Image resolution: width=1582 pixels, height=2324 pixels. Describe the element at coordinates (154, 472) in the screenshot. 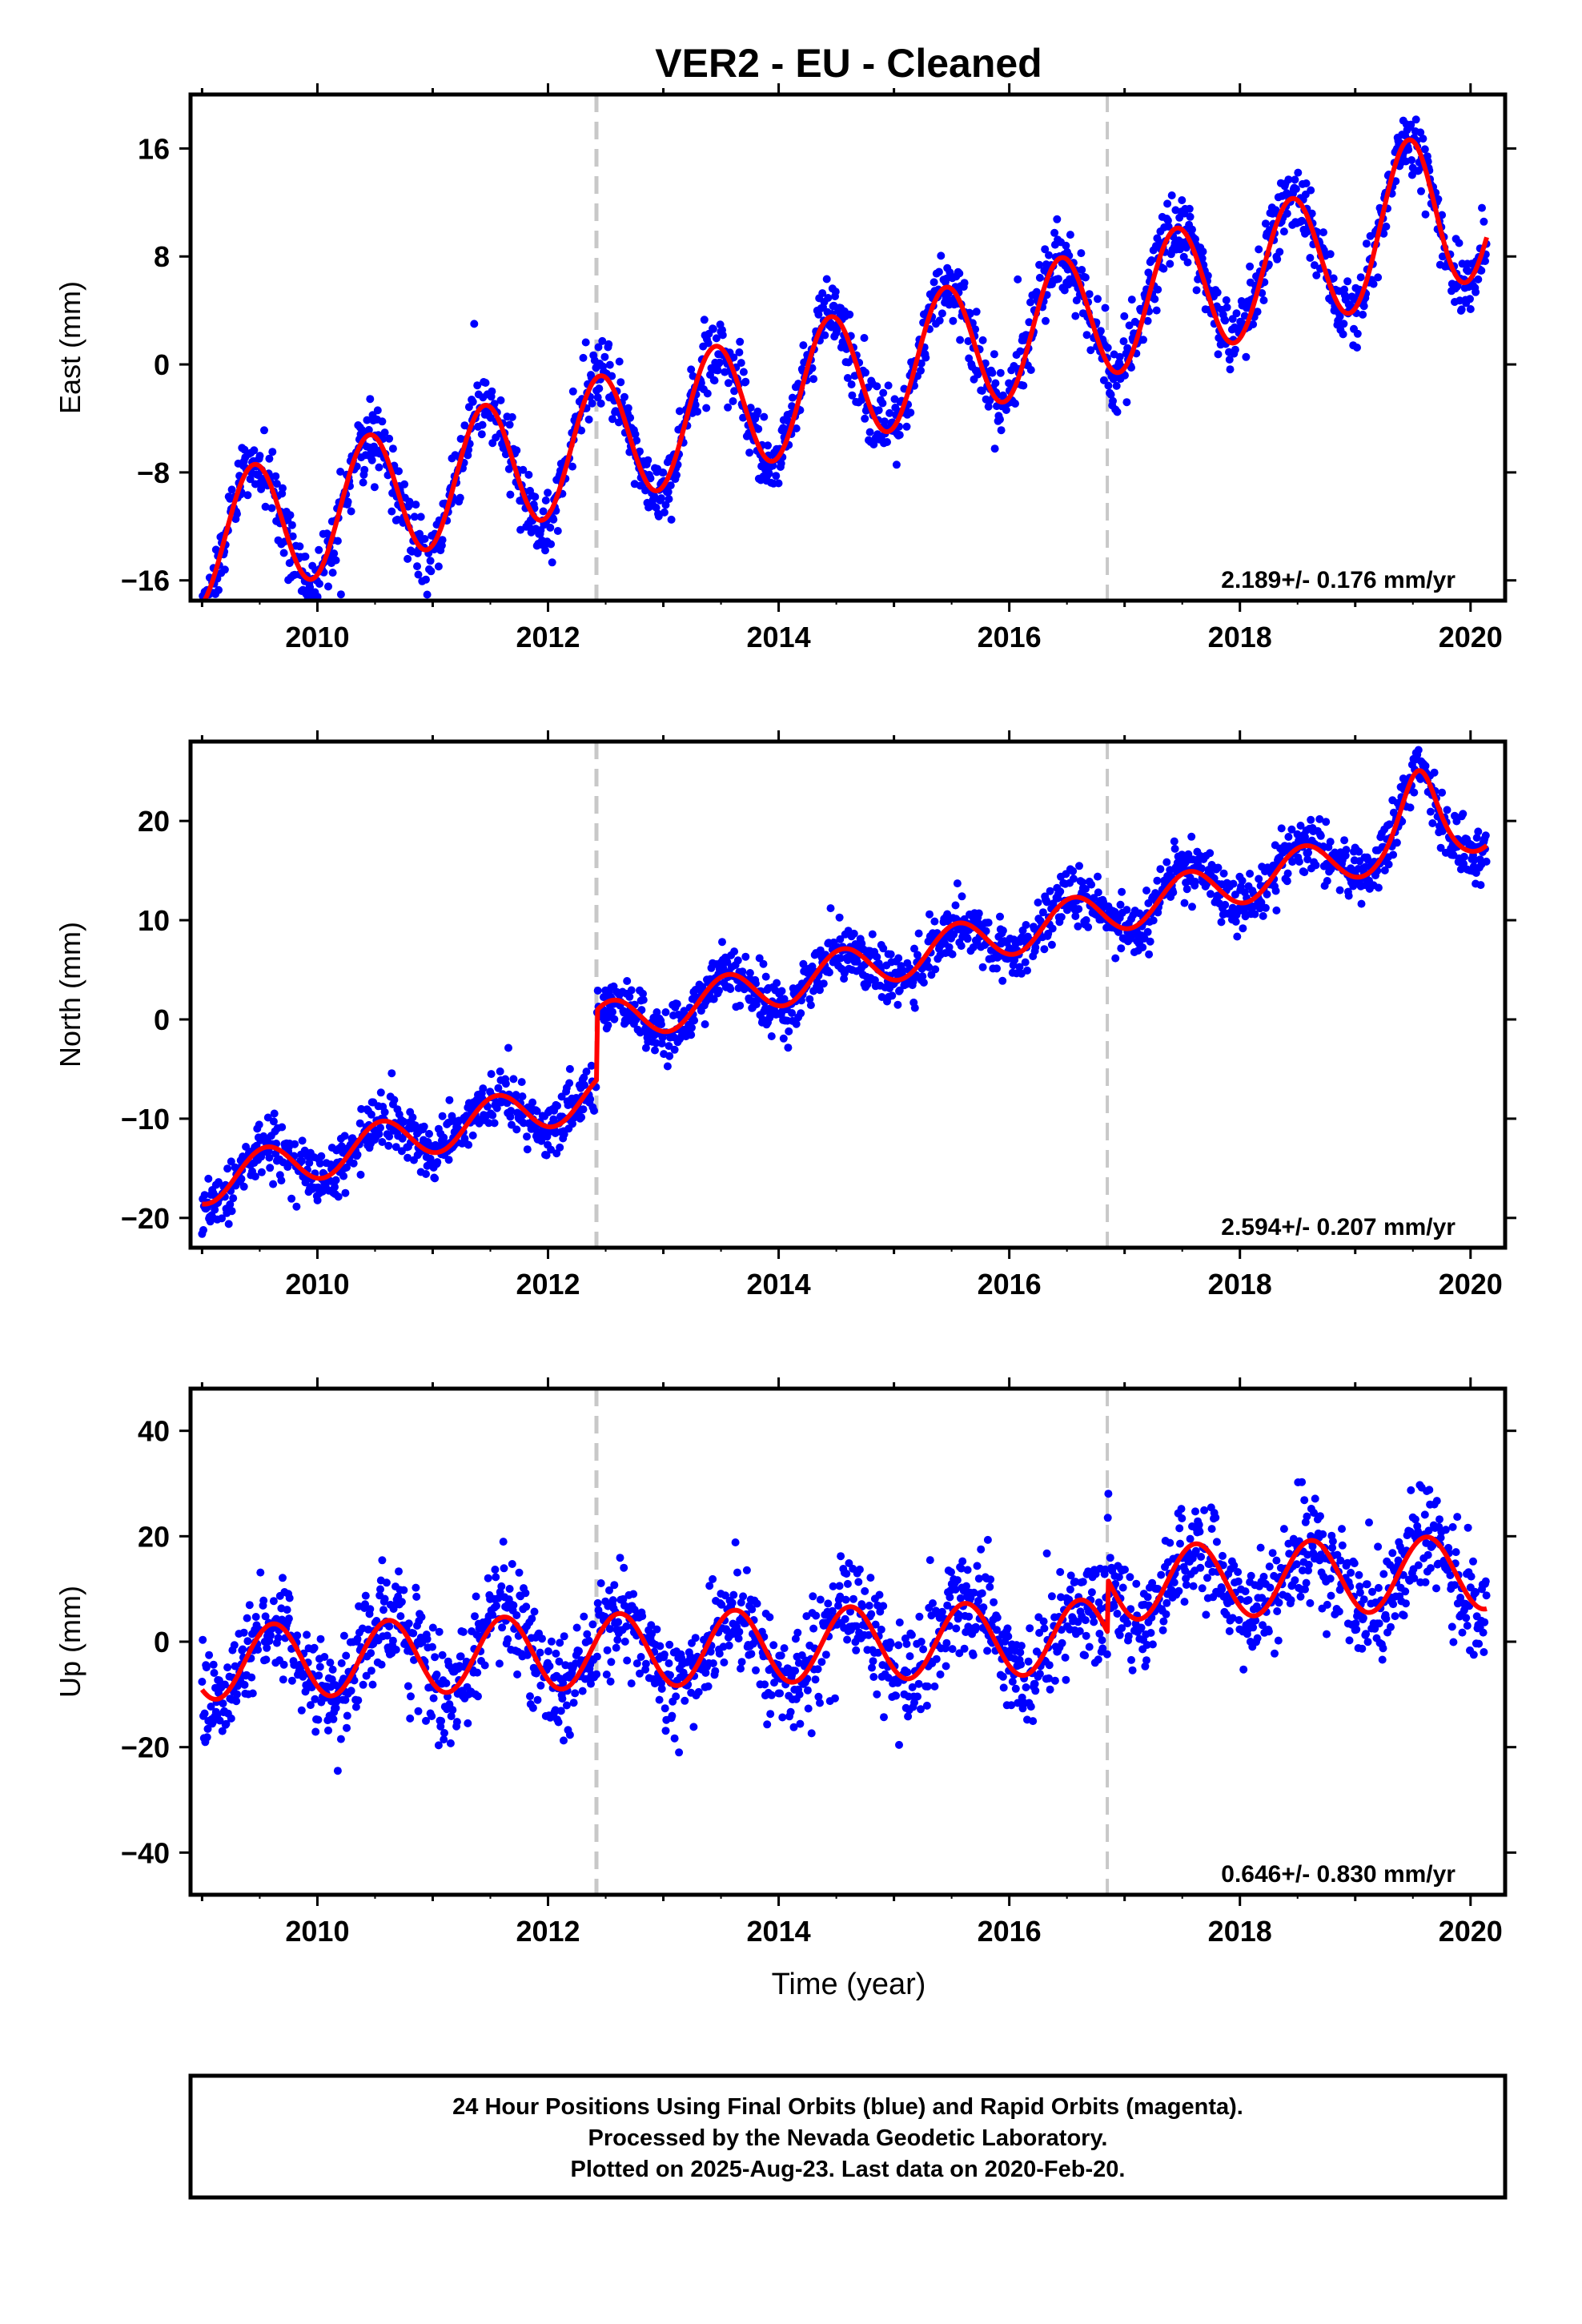

I see `y-tick-label: −8` at that location.